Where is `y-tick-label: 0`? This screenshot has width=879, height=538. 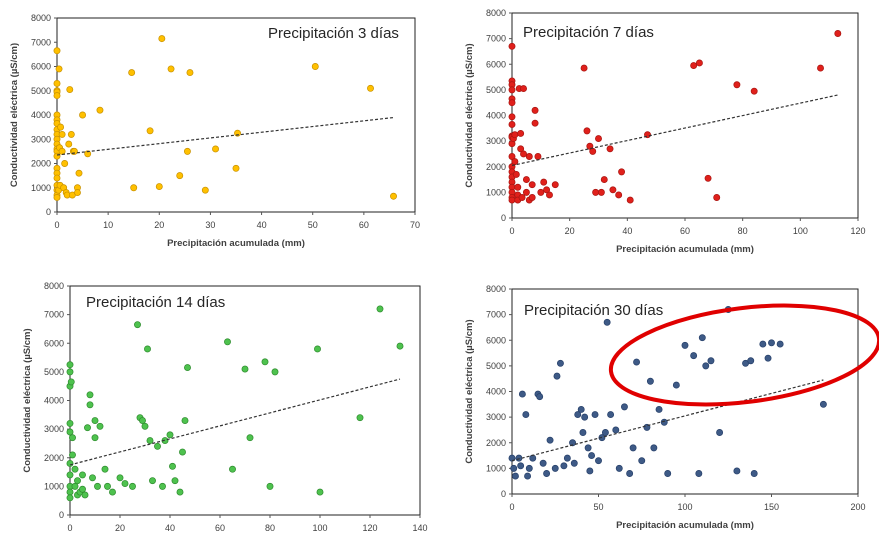
y-tick-label: 0 is located at coordinates (503, 218).